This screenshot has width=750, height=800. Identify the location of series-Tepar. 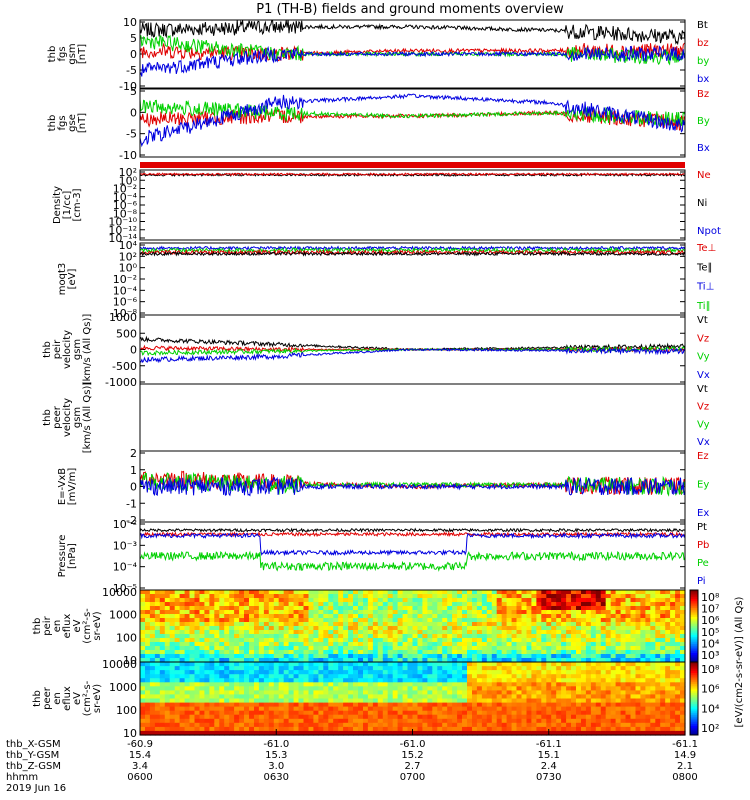
(412, 254).